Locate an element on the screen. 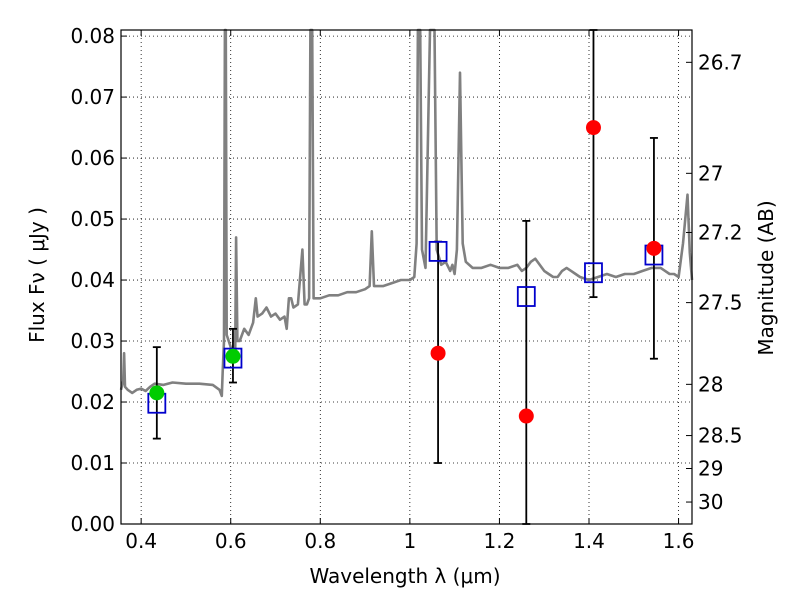 The height and width of the screenshot is (600, 800). x-tick-label: 1.4 is located at coordinates (589, 541).